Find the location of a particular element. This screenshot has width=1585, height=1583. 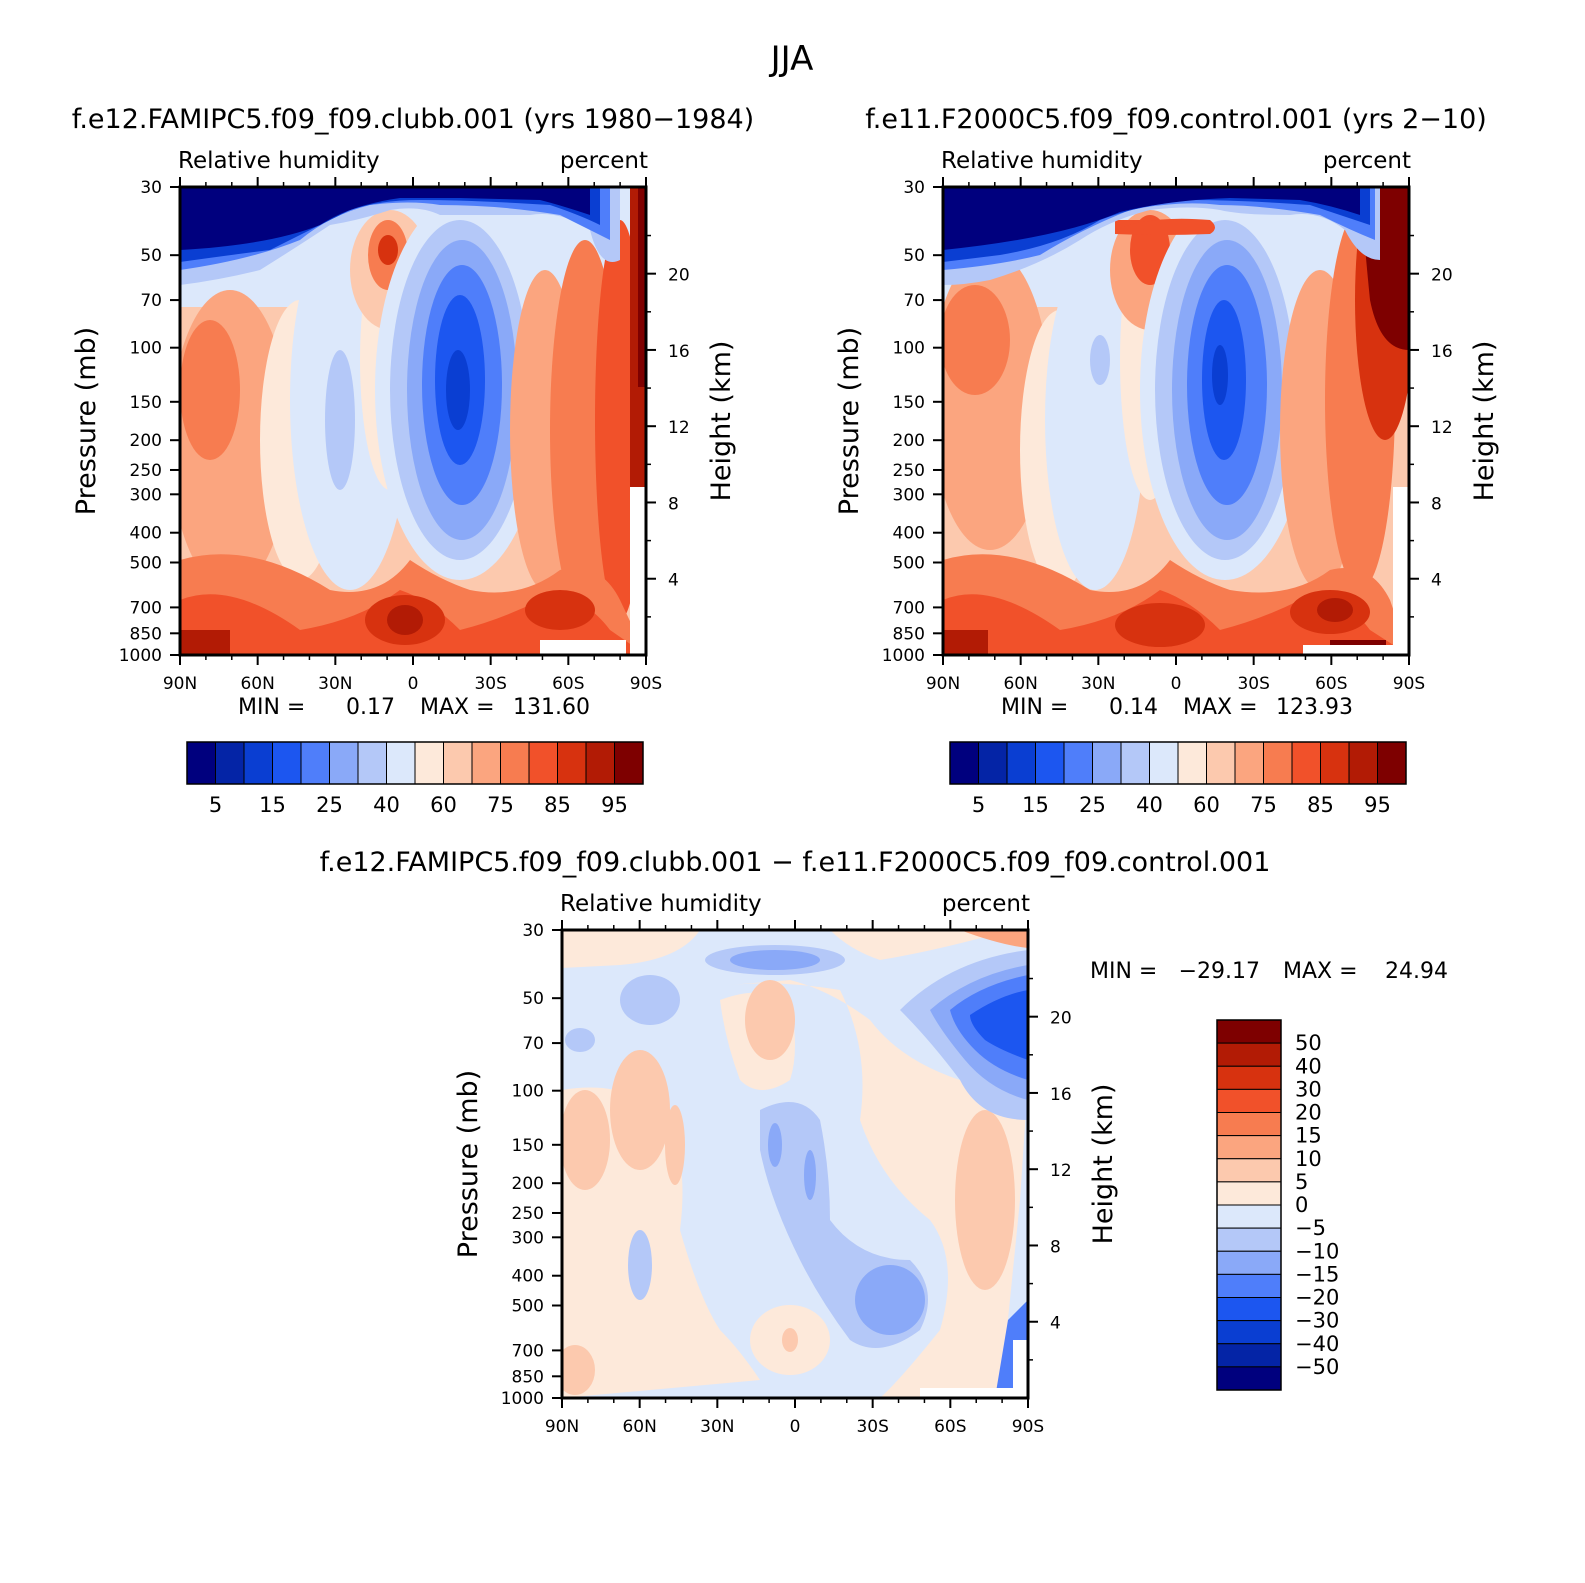

y-tick-label: 30 is located at coordinates (533, 931).